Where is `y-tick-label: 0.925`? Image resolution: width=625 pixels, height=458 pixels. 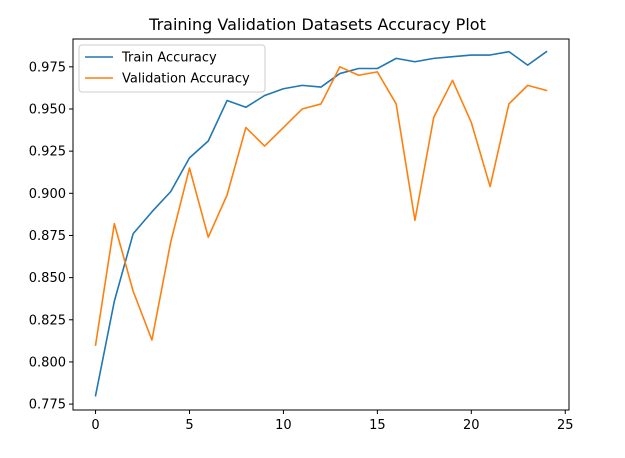 y-tick-label: 0.925 is located at coordinates (47, 152).